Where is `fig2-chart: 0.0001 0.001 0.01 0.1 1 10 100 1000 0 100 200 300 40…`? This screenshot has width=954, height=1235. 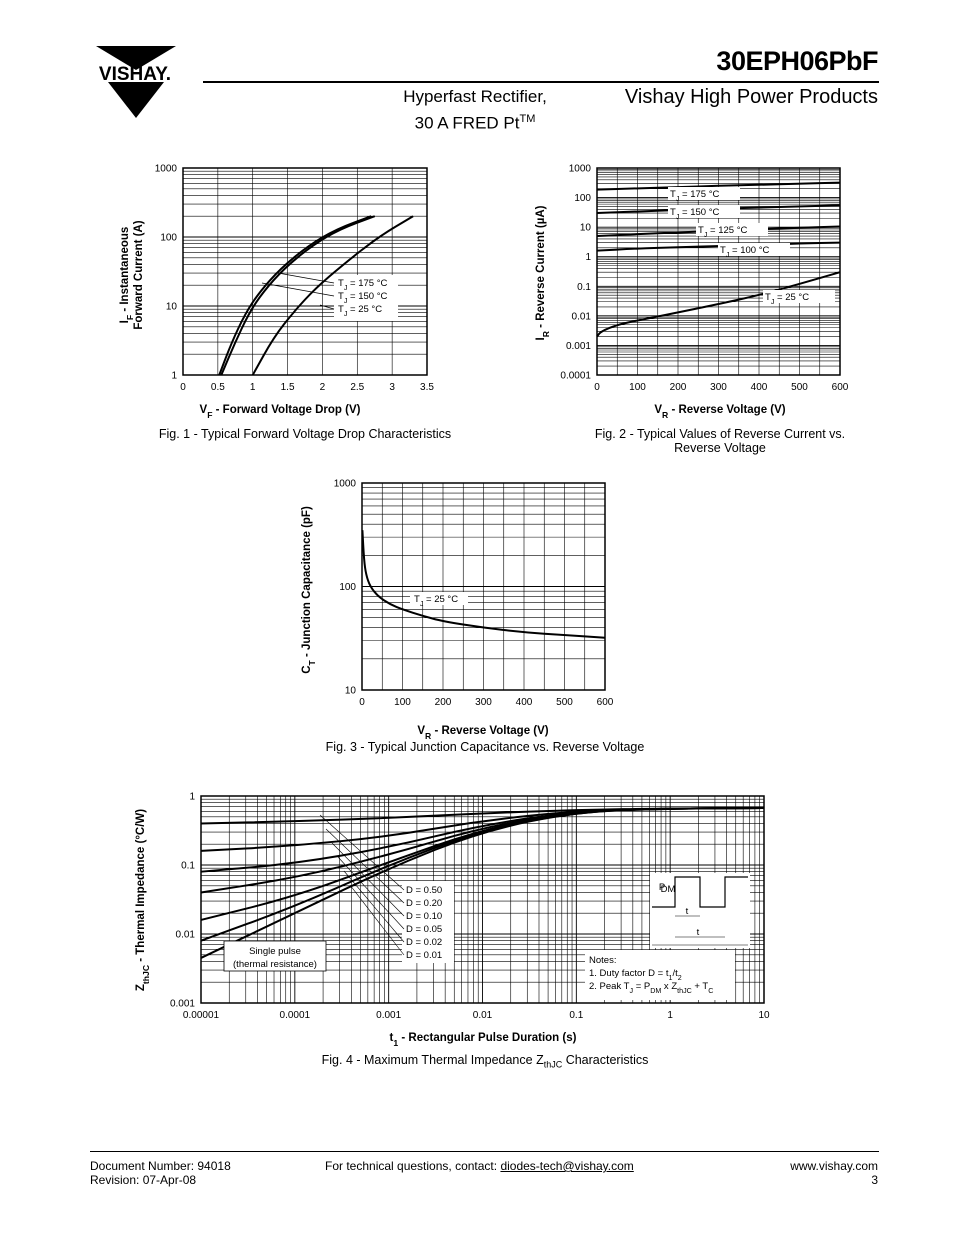
fig2-chart: 0.0001 0.001 0.01 0.1 1 10 100 1000 0 100 200 300 40… is located at coordinates (710, 300).